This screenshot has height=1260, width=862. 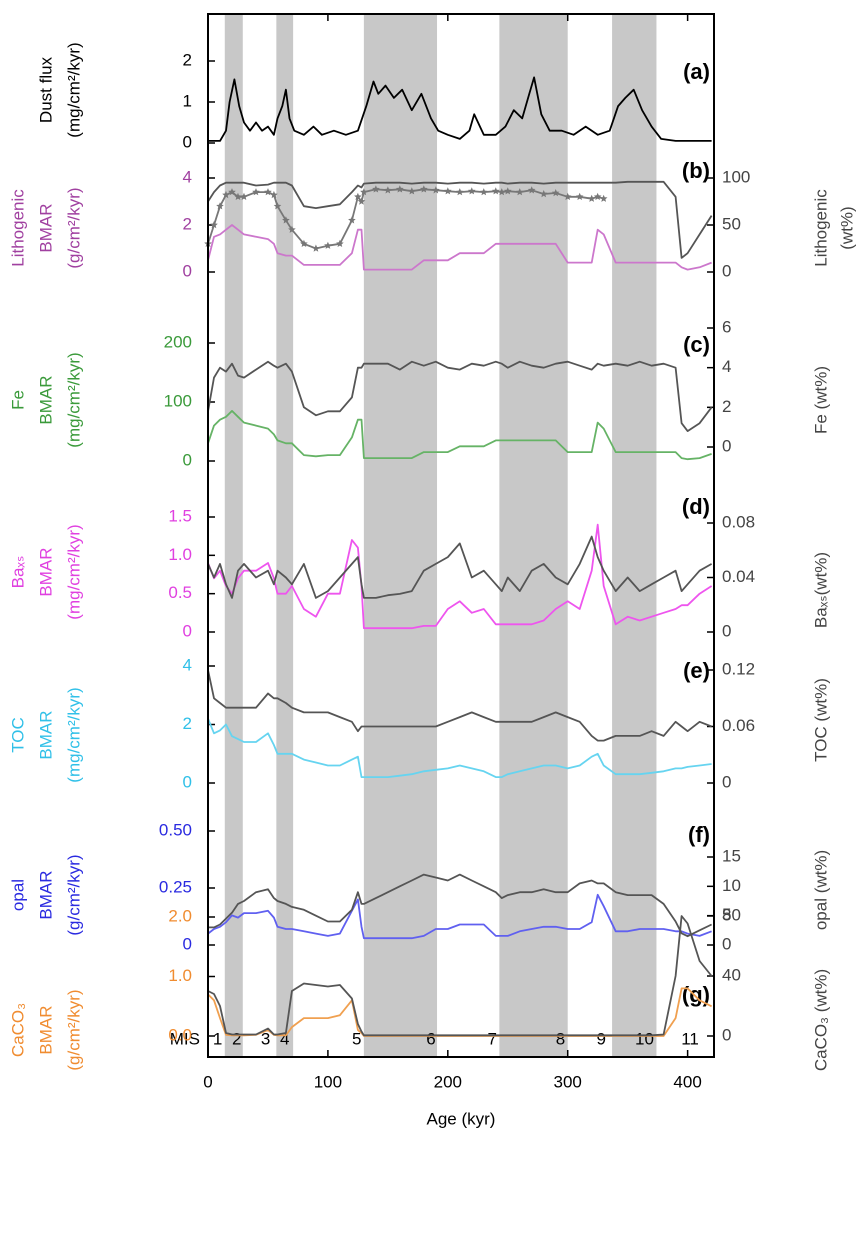 What do you see at coordinates (284, 1038) in the screenshot?
I see `mis-label: 4` at bounding box center [284, 1038].